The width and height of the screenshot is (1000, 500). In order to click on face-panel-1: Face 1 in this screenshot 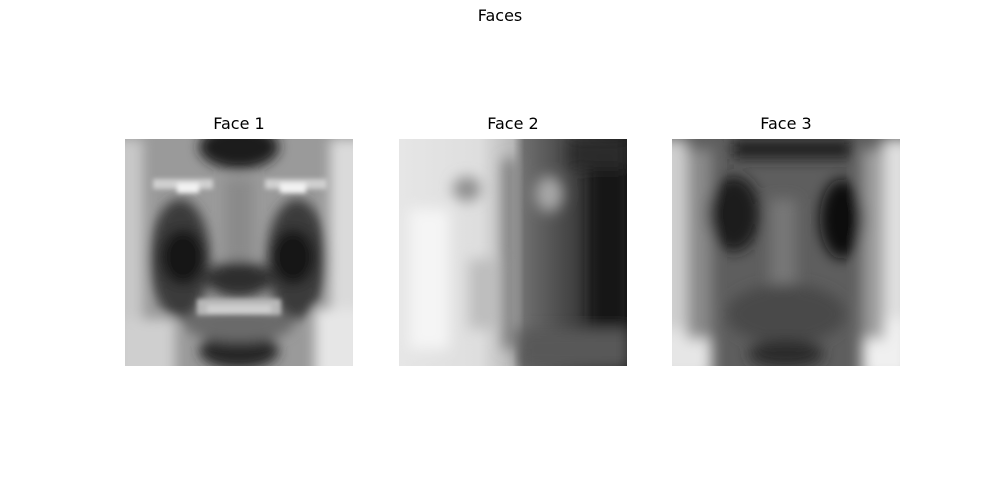, I will do `click(239, 240)`.